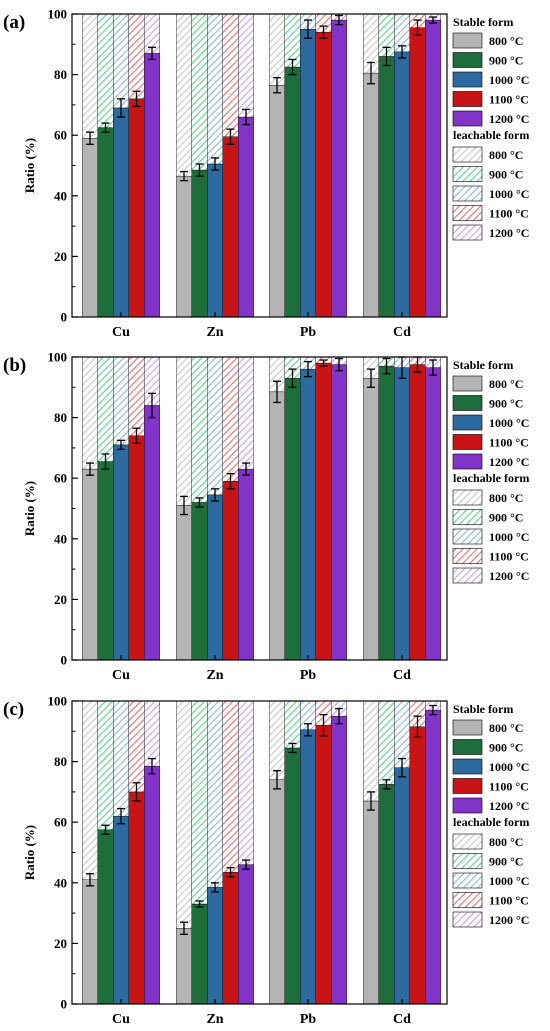 The width and height of the screenshot is (550, 1031). I want to click on legend-label-leachable-1: 900 °C, so click(506, 518).